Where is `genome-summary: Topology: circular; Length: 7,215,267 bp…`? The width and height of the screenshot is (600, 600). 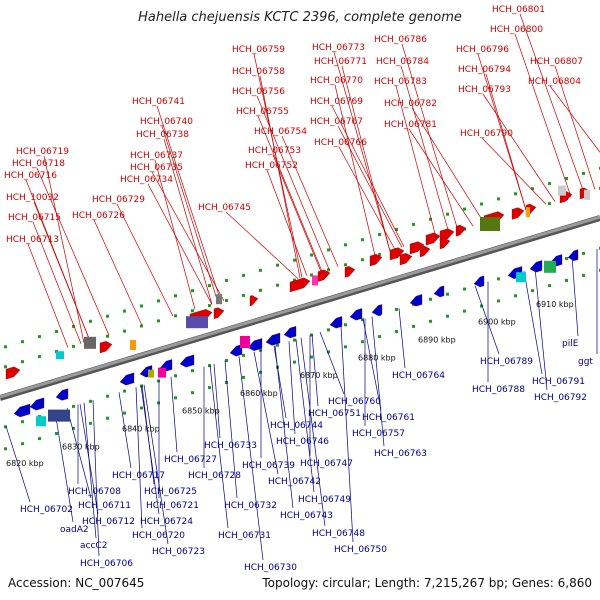
genome-summary: Topology: circular; Length: 7,215,267 bp… is located at coordinates (427, 583).